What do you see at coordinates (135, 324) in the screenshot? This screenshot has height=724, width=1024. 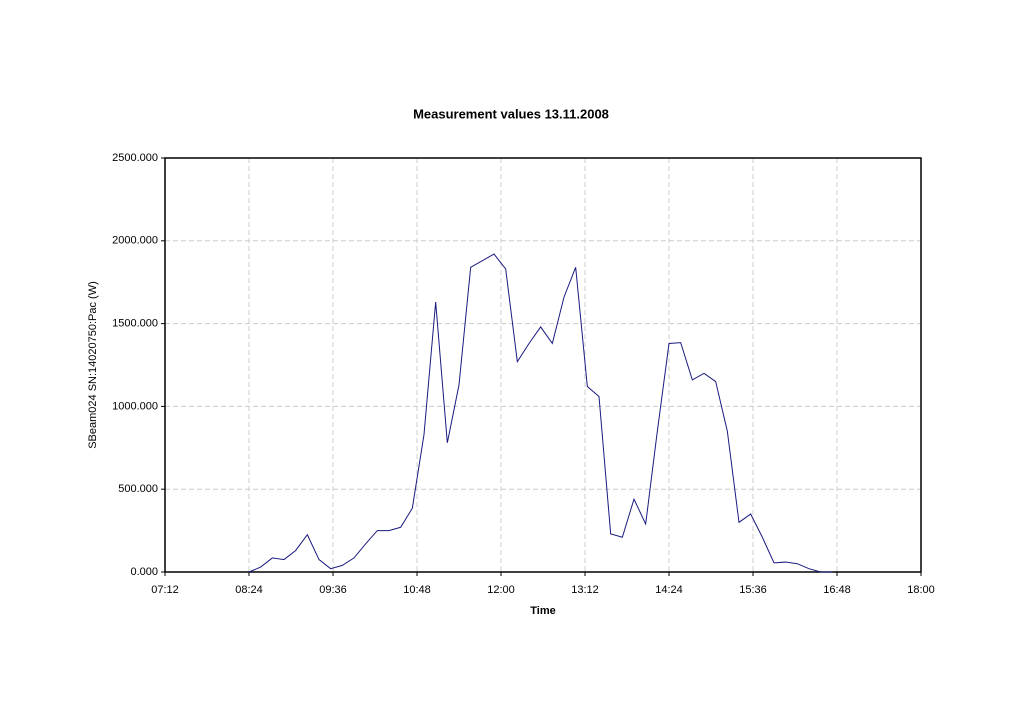 I see `y-tick-label: 1500.000` at bounding box center [135, 324].